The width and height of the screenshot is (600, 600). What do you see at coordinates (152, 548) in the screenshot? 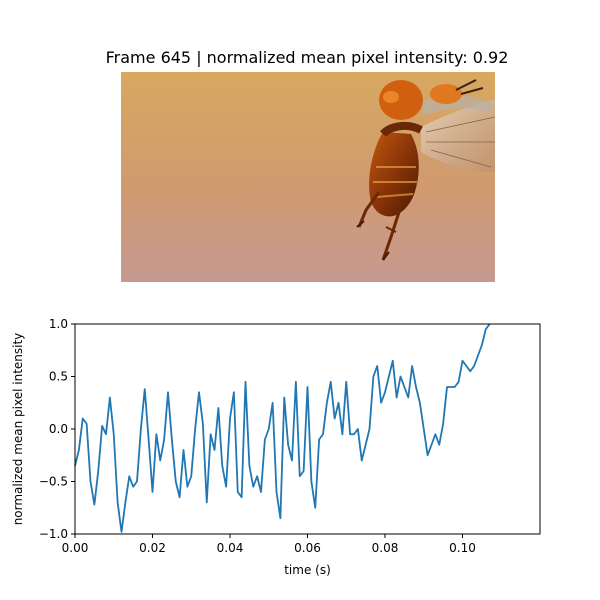
I see `x-tick-label: 0.02` at bounding box center [152, 548].